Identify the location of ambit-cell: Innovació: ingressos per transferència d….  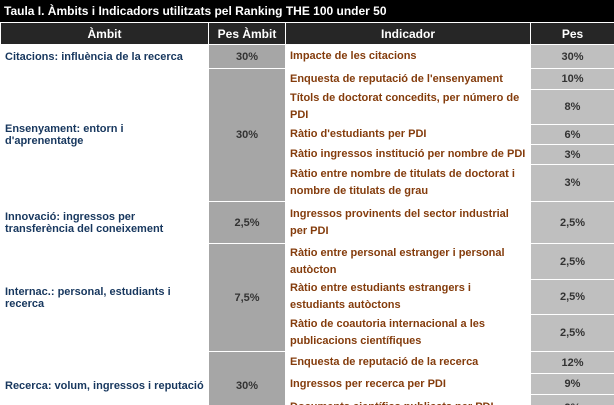
(104, 222).